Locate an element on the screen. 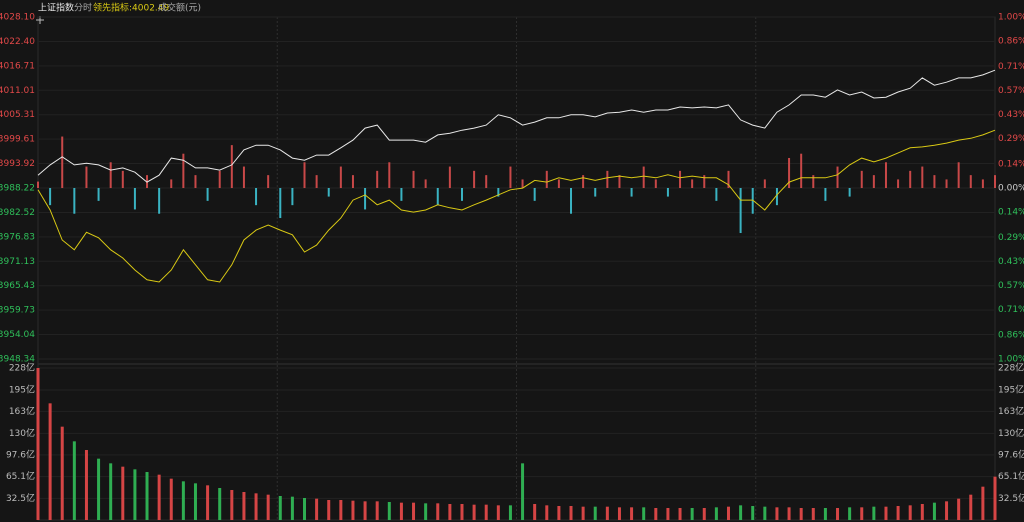 The height and width of the screenshot is (522, 1024). y2-tick-label: 228亿 is located at coordinates (1011, 368).